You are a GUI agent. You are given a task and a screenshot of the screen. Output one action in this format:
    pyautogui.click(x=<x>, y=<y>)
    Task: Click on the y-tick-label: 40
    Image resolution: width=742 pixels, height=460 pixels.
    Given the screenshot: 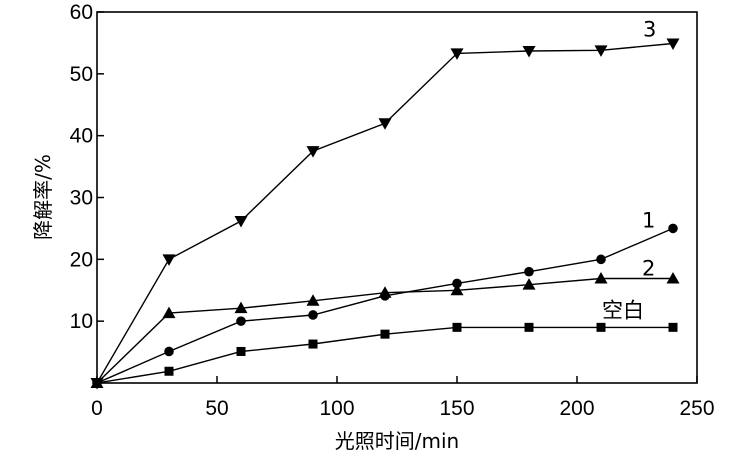 What is the action you would take?
    pyautogui.click(x=81, y=136)
    